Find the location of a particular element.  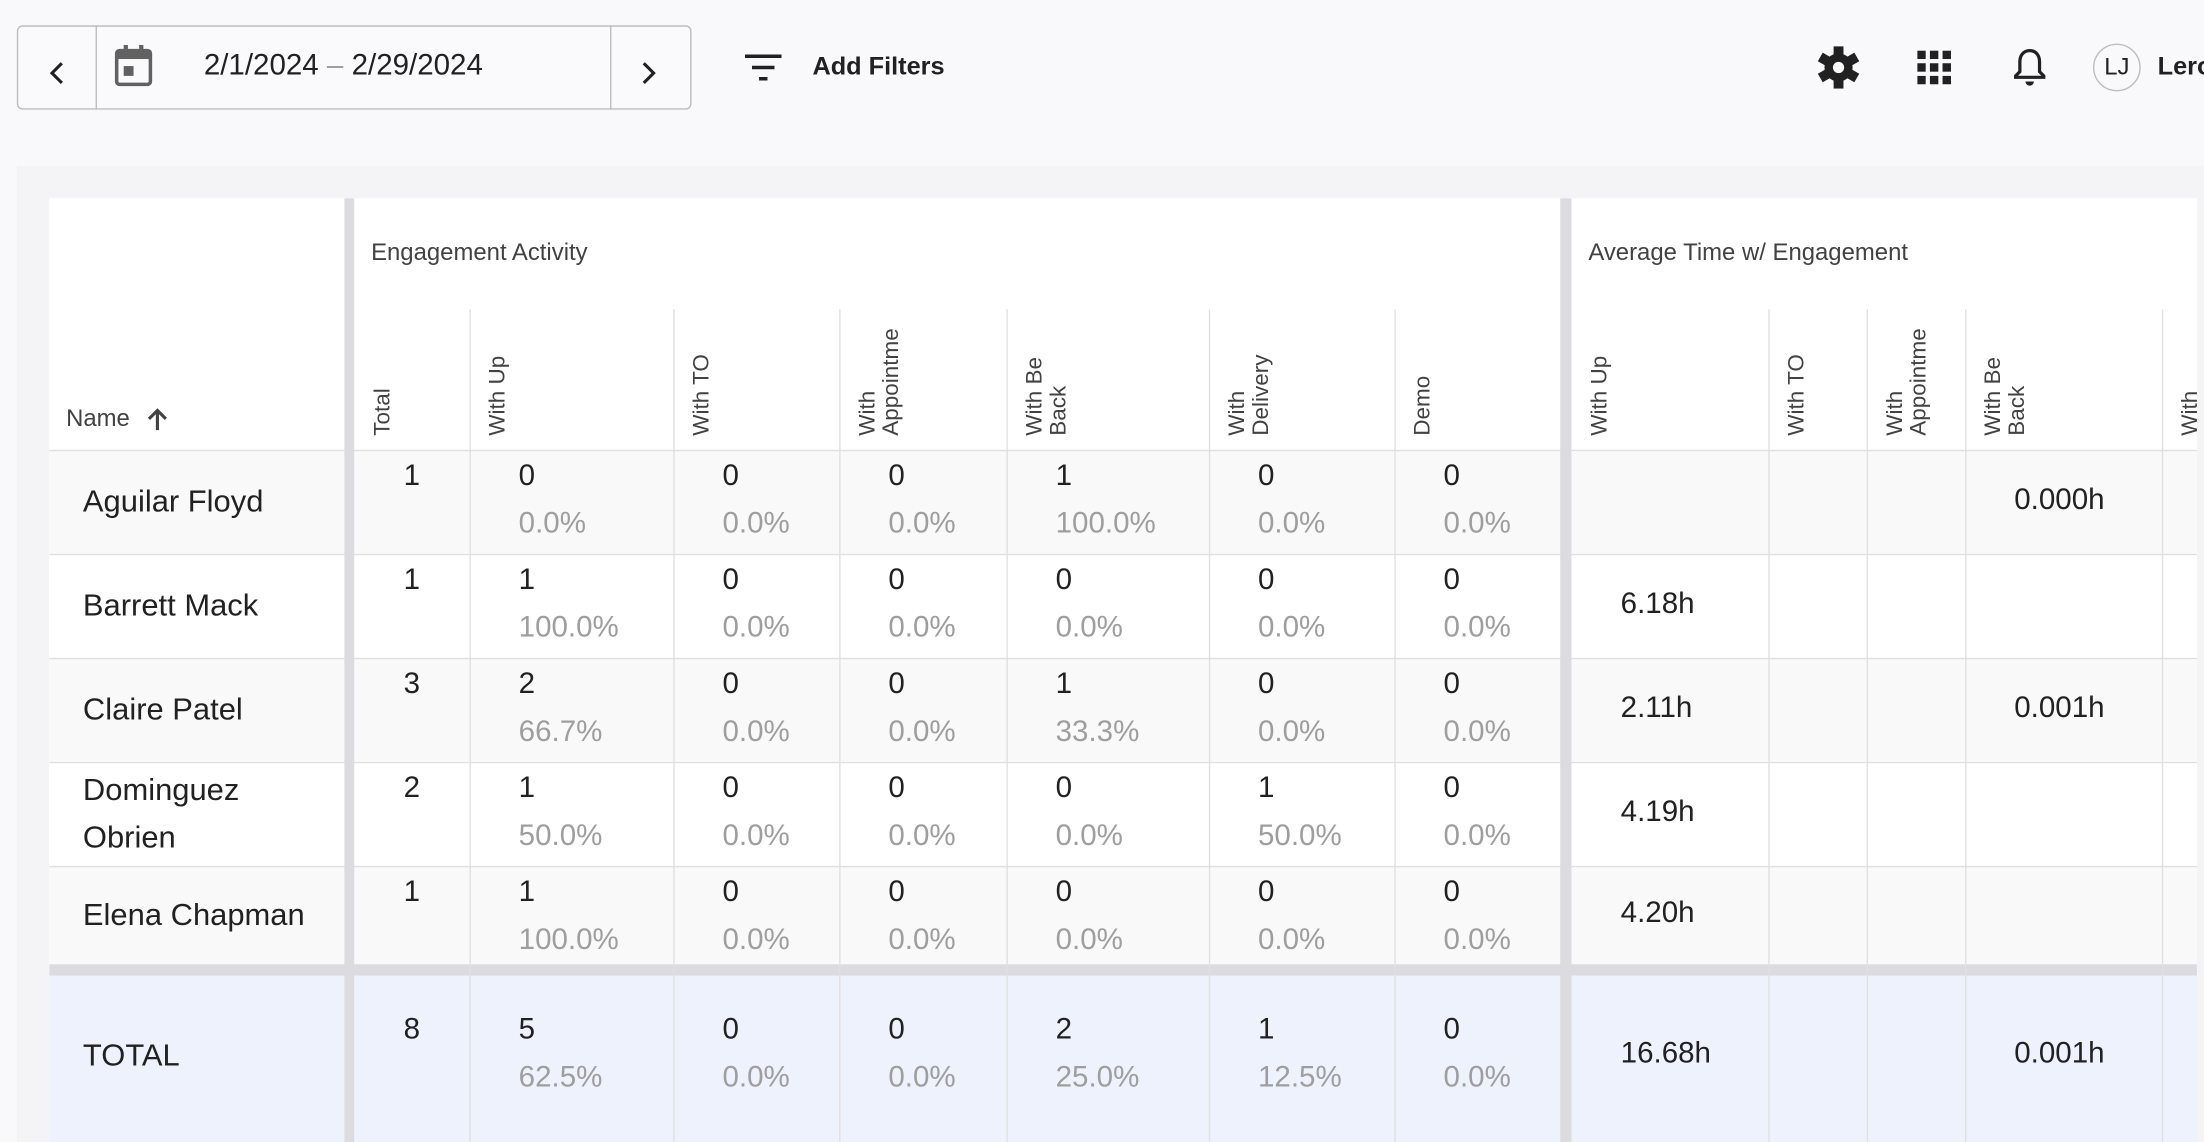

date-range: 2/1/2024 – 2/29/2024 is located at coordinates (343, 66).